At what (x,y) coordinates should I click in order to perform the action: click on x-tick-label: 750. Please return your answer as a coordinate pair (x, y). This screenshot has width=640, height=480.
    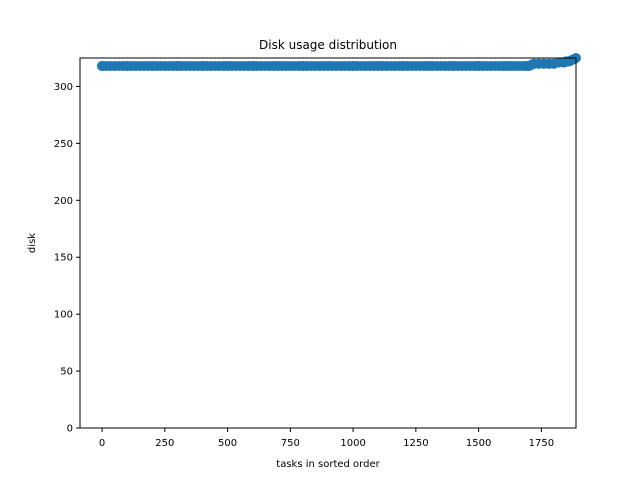
    Looking at the image, I should click on (290, 443).